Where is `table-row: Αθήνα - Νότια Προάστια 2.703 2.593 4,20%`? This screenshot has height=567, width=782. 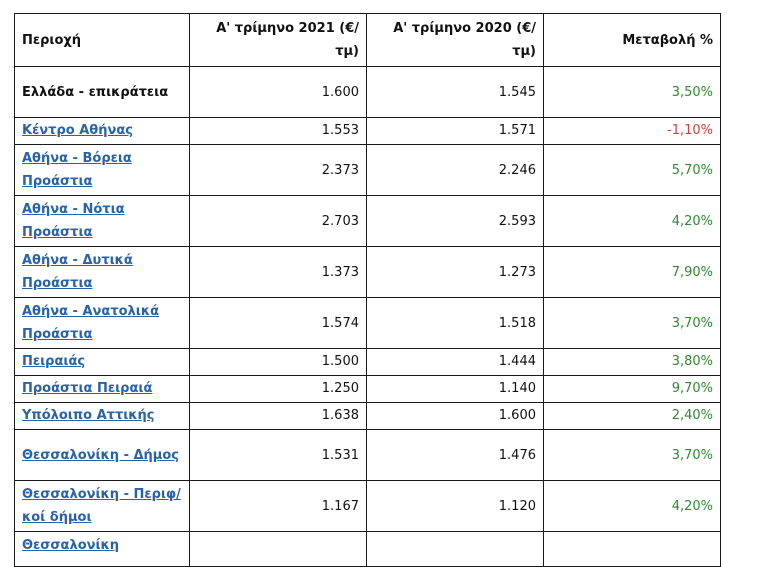 table-row: Αθήνα - Νότια Προάστια 2.703 2.593 4,20% is located at coordinates (367, 221).